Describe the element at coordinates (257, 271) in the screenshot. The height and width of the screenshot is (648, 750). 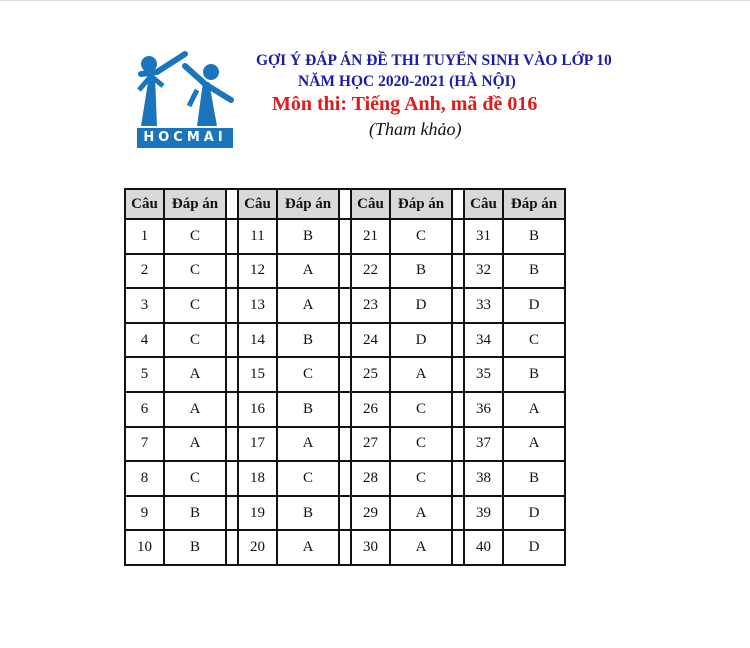
I see `question-number: 12` at that location.